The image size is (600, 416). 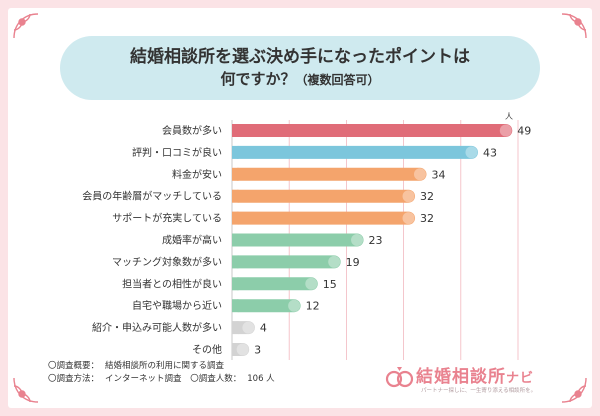 I want to click on bar-row: 会員の年齢層がマッチしている 32, so click(x=258, y=196).